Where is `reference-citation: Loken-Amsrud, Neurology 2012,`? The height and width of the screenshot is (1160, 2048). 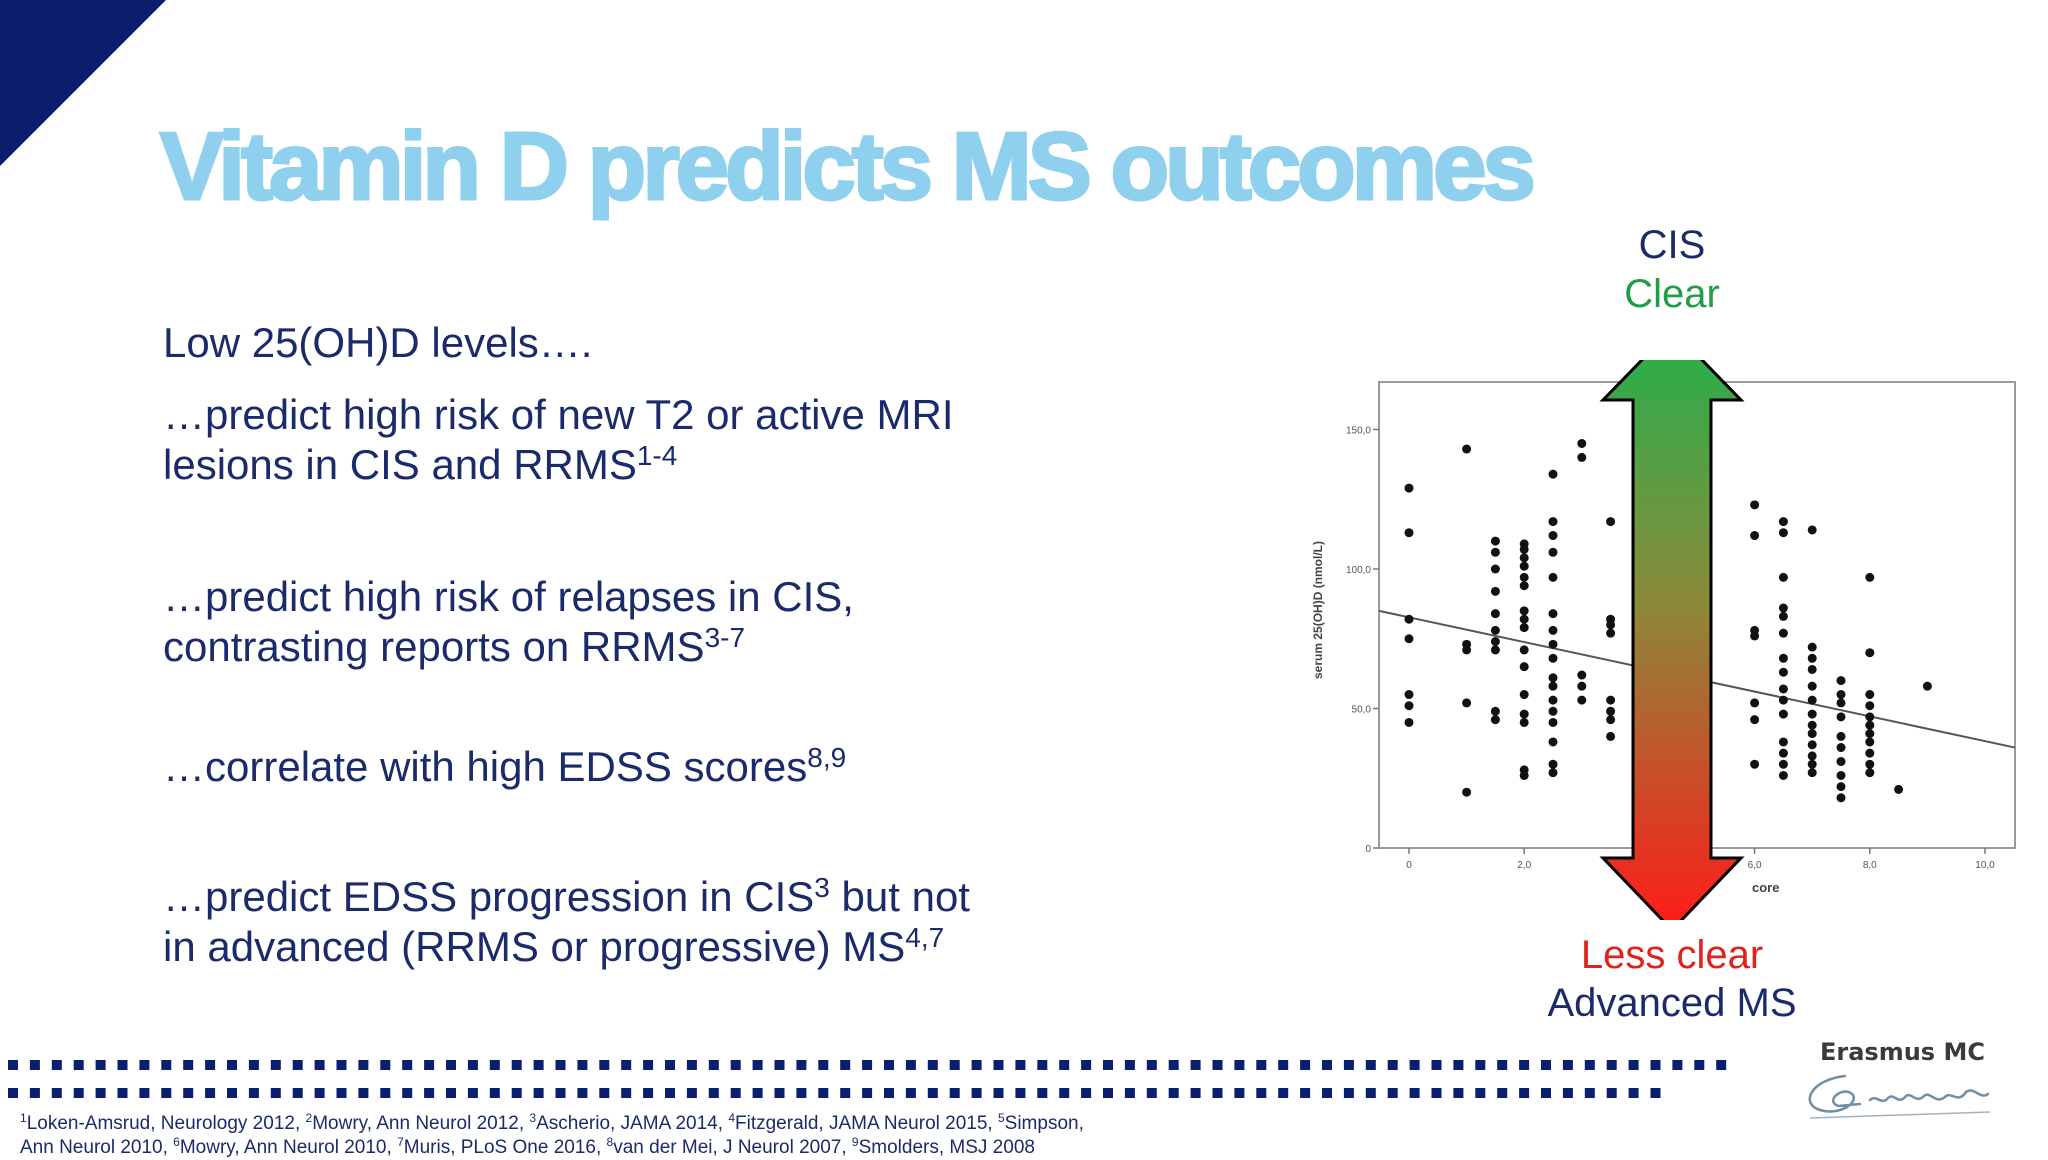 reference-citation: Loken-Amsrud, Neurology 2012, is located at coordinates (166, 1123).